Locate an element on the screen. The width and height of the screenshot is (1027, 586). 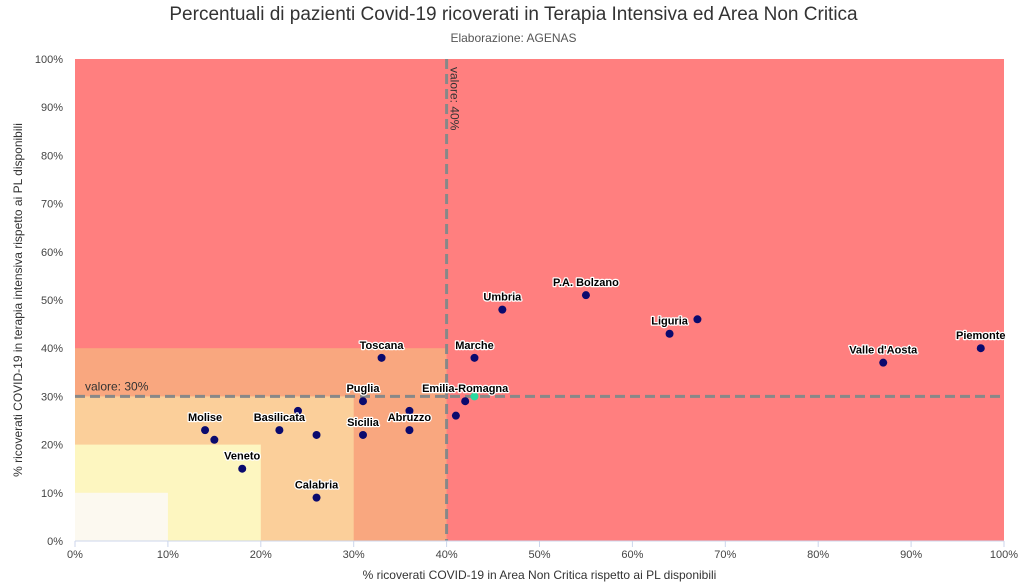
x-tick-label: 50% is located at coordinates (539, 555).